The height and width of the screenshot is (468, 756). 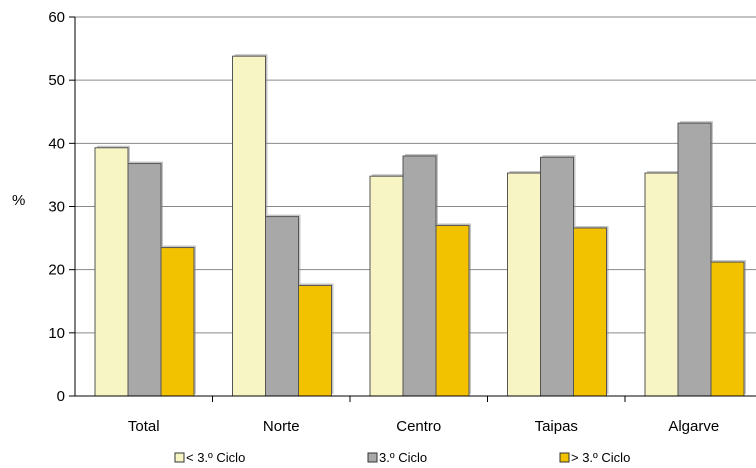 I want to click on y-tick-label: 50, so click(x=56, y=80).